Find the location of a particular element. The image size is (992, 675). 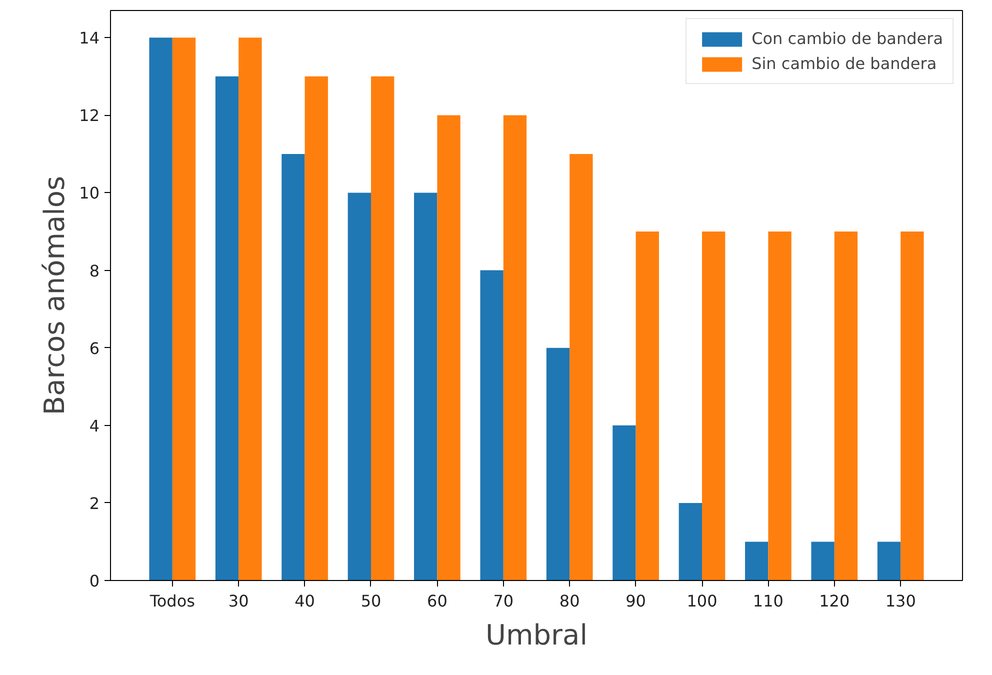

x-tick-label: 90 is located at coordinates (636, 601).